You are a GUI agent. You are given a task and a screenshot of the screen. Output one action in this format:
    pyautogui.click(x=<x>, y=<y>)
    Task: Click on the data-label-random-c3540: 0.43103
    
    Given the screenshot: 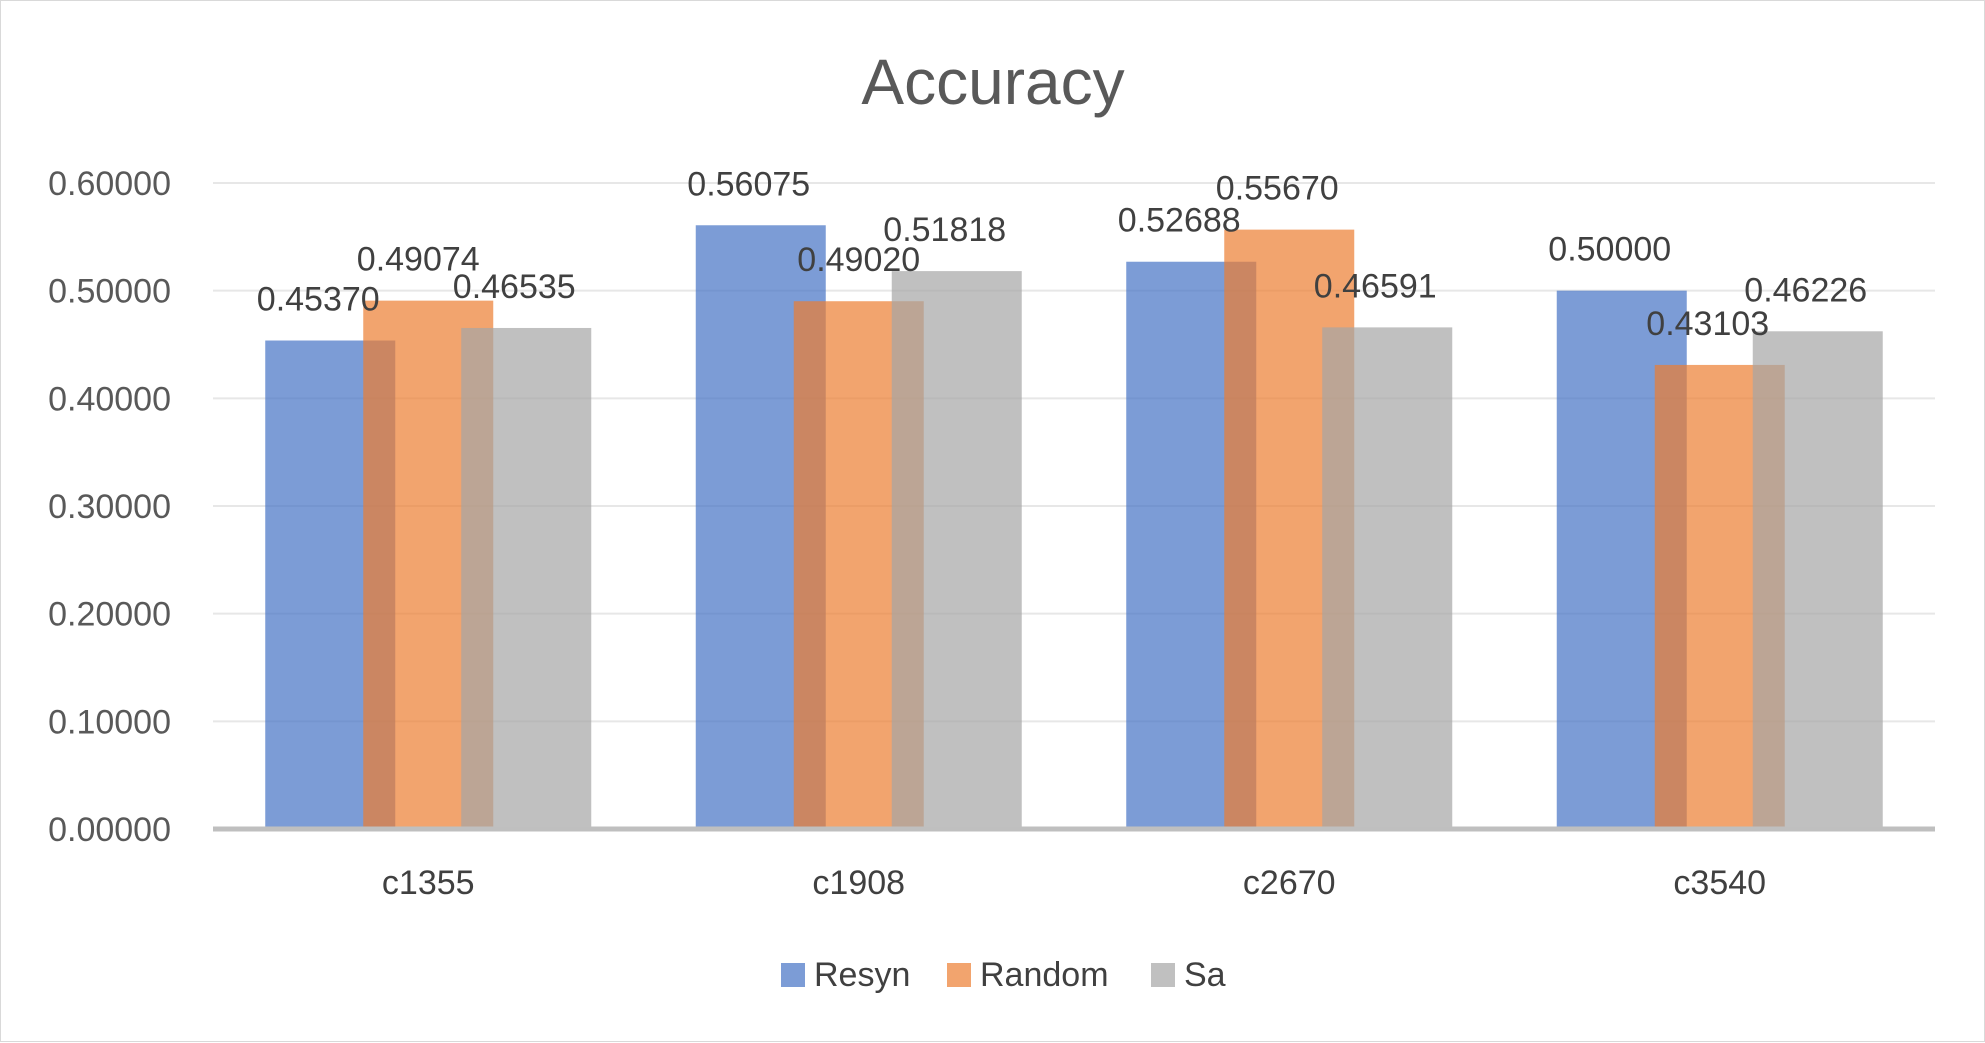 What is the action you would take?
    pyautogui.click(x=1707, y=324)
    